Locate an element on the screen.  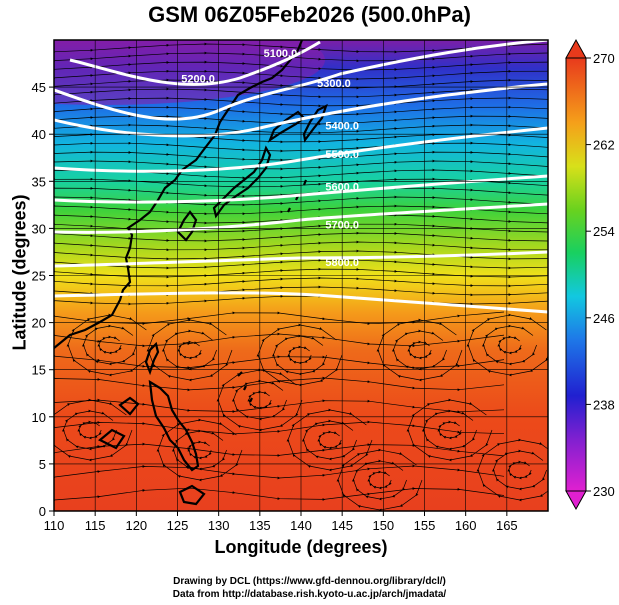
colorbar-min-arrow is located at coordinates (576, 500).